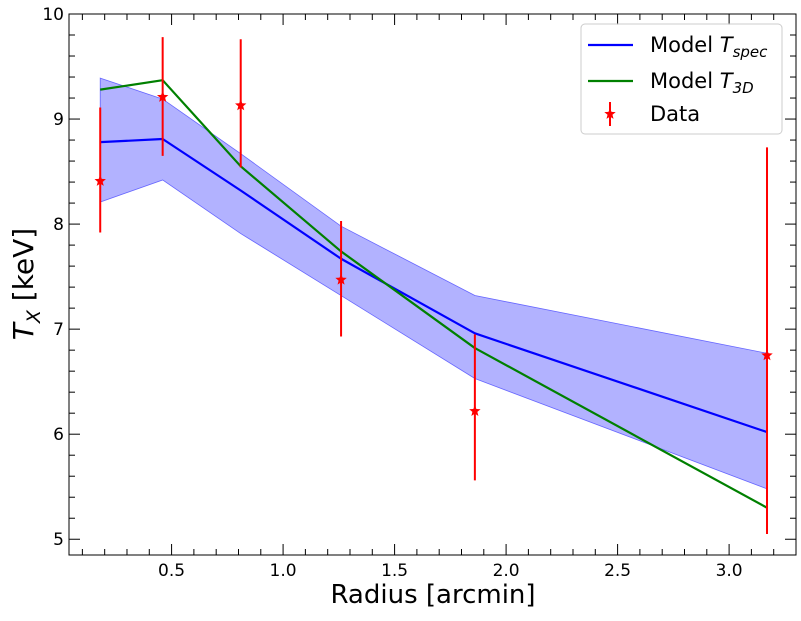 This screenshot has height=621, width=801. I want to click on x-axis-label: Radius [arcmin], so click(432, 595).